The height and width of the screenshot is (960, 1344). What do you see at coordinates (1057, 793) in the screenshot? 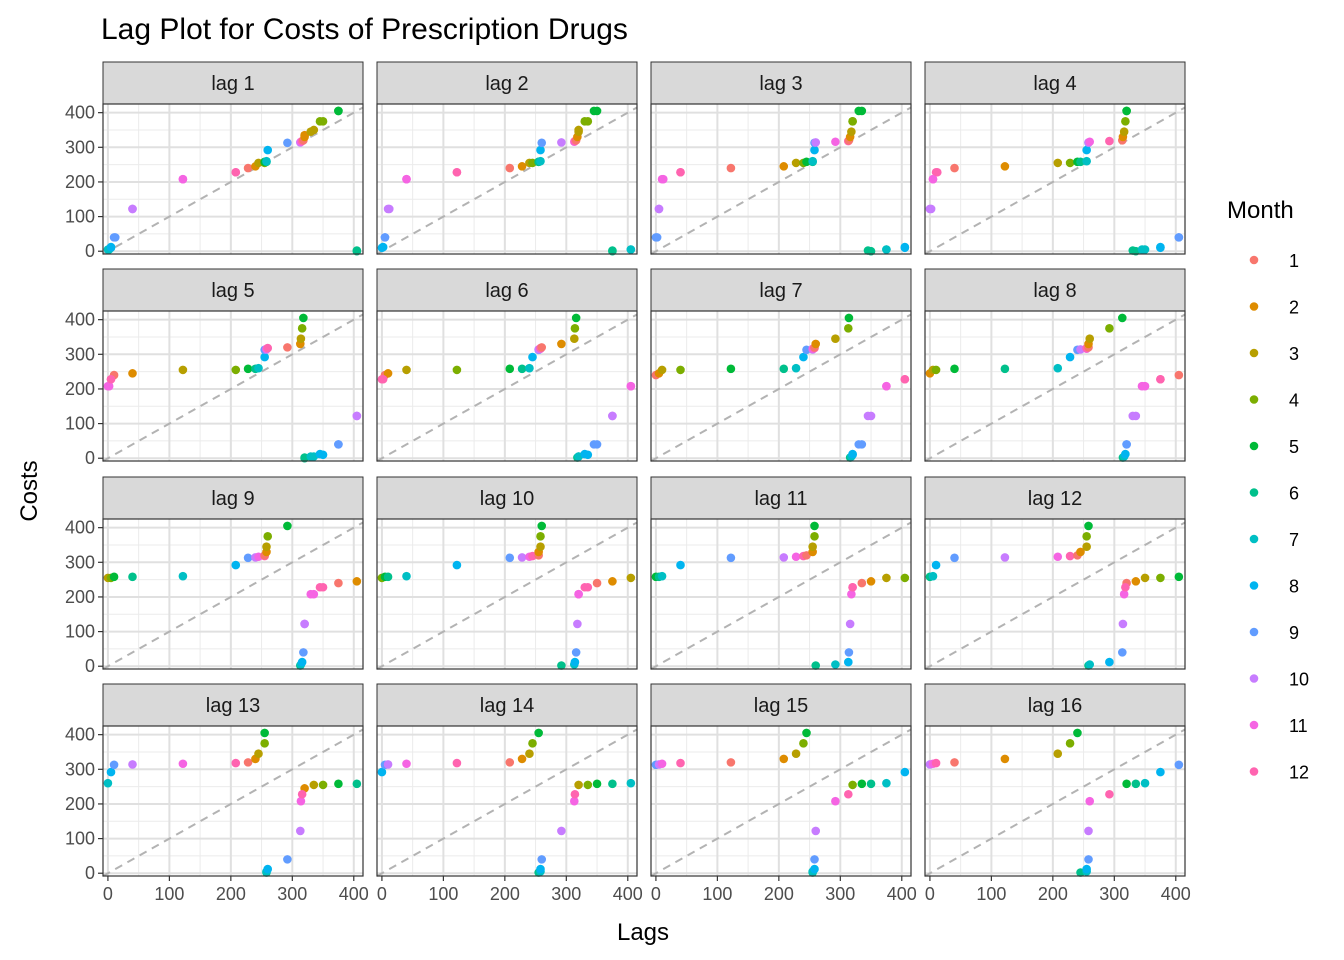
I see `facet-panel: lag 16 0 100 200 300 400` at bounding box center [1057, 793].